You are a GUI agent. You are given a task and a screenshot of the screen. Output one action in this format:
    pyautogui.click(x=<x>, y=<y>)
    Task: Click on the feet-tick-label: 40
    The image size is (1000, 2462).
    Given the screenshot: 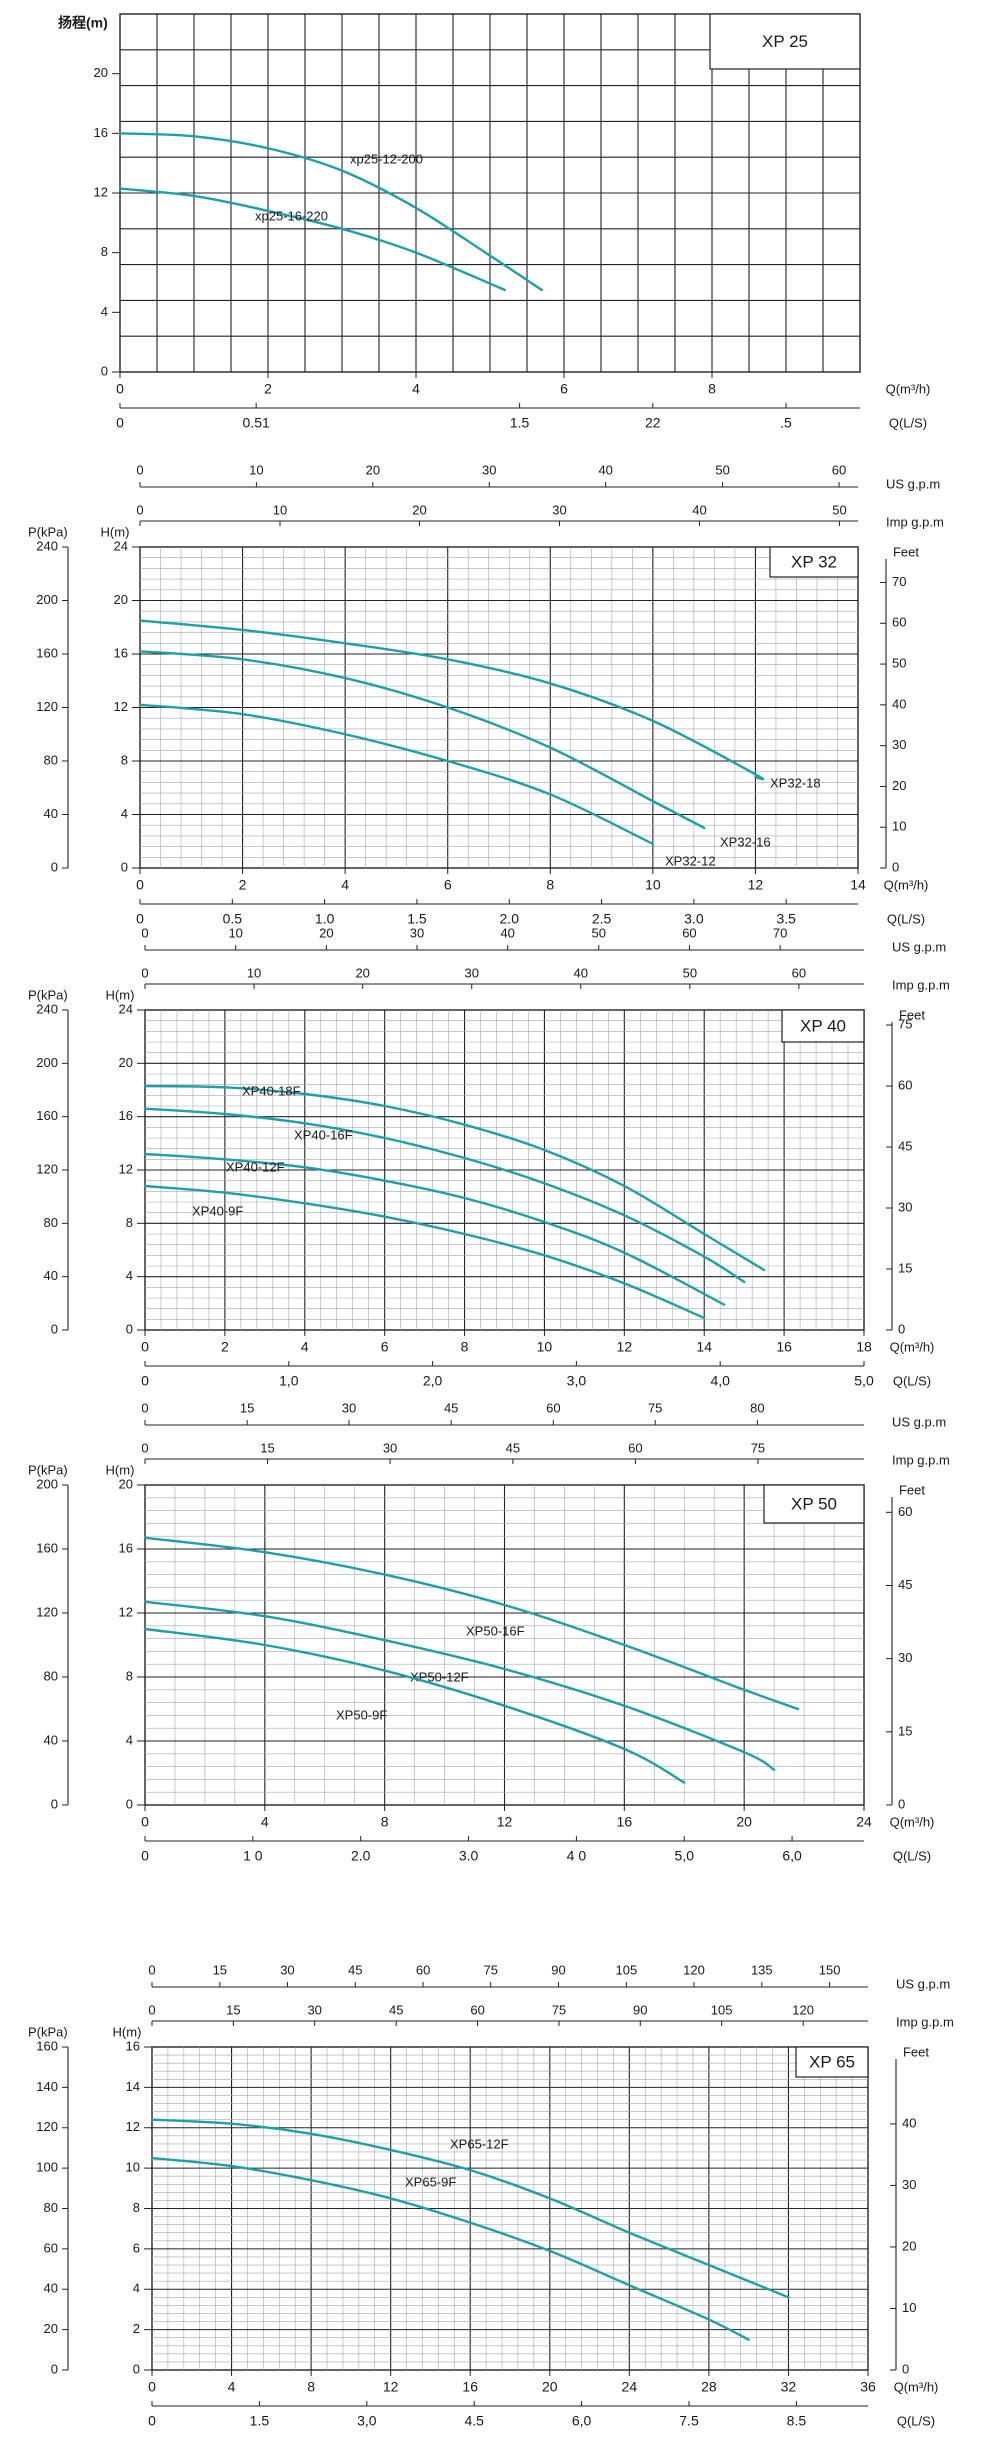 What is the action you would take?
    pyautogui.click(x=899, y=703)
    